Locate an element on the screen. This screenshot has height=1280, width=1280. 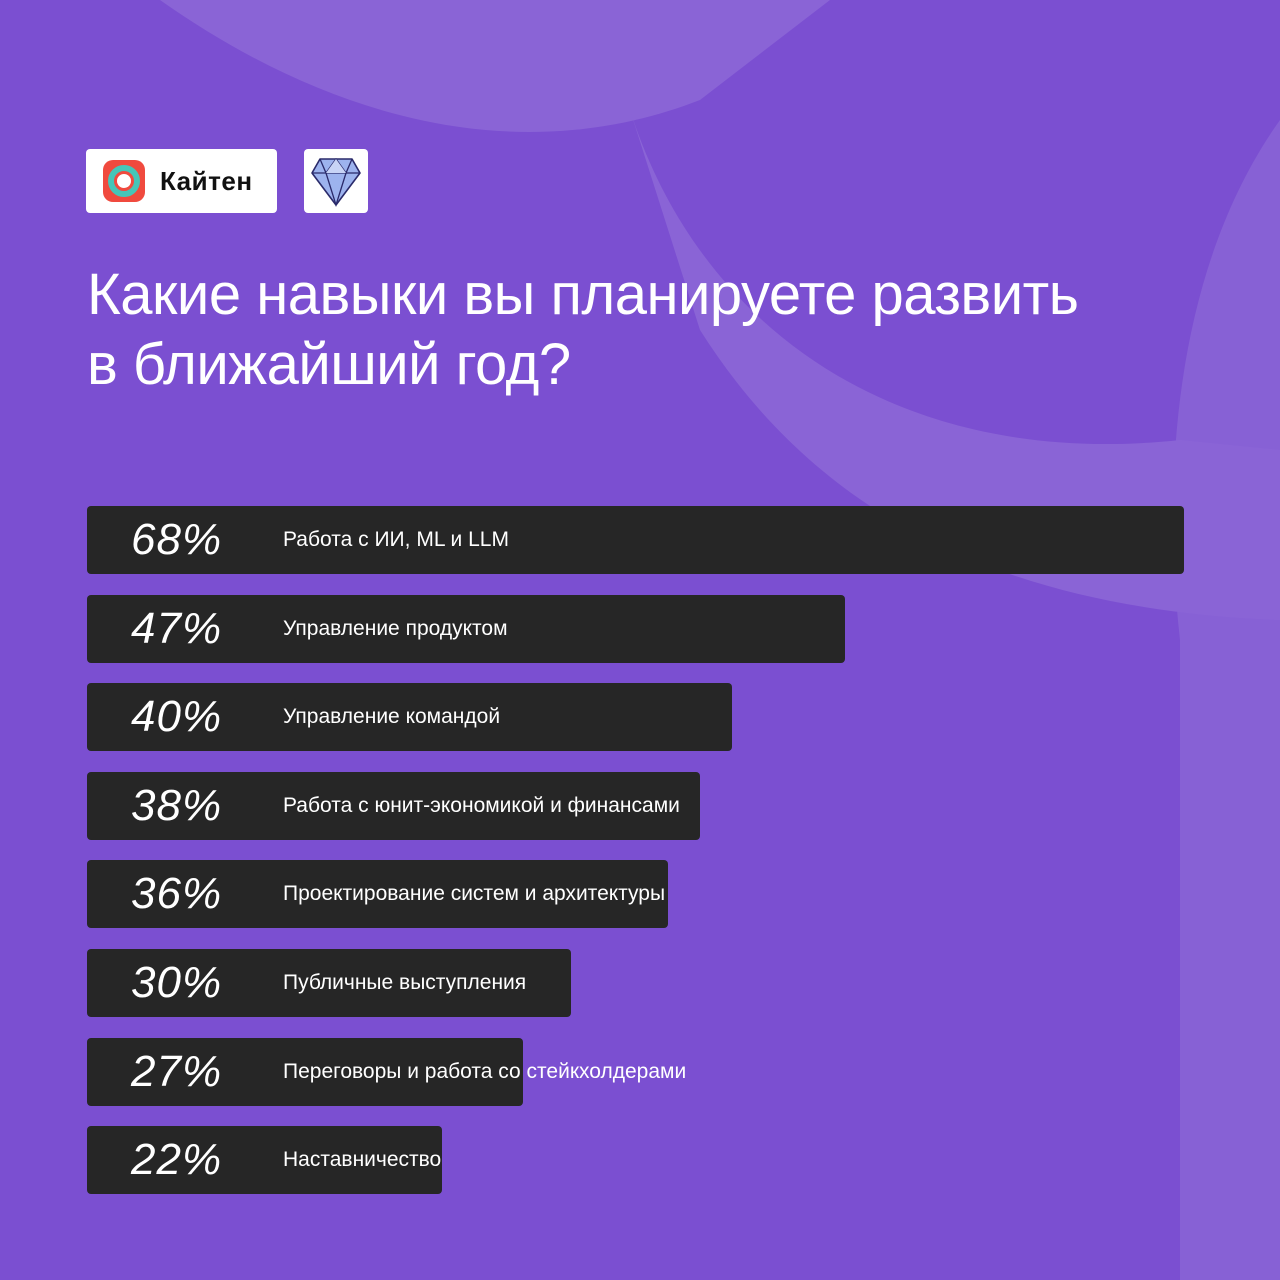
bar-value-label: 36% is located at coordinates (177, 893).